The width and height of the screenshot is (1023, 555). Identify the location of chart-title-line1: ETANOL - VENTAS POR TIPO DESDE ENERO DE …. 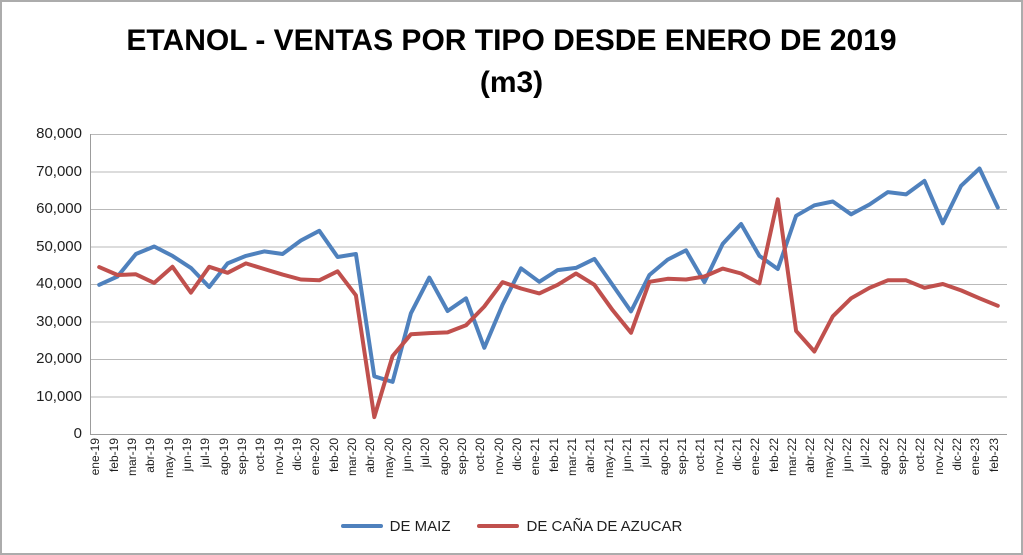
(511, 40).